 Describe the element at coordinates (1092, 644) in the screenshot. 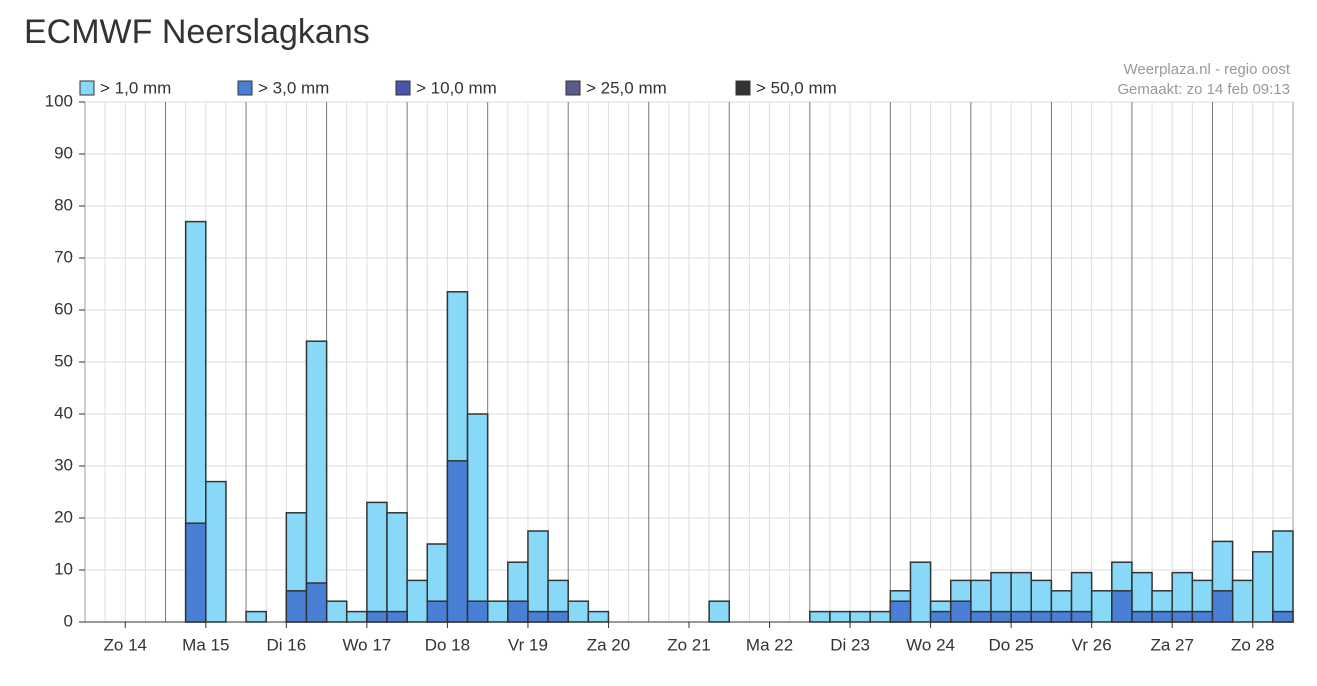

I see `x-tick-label: Vr 26` at that location.